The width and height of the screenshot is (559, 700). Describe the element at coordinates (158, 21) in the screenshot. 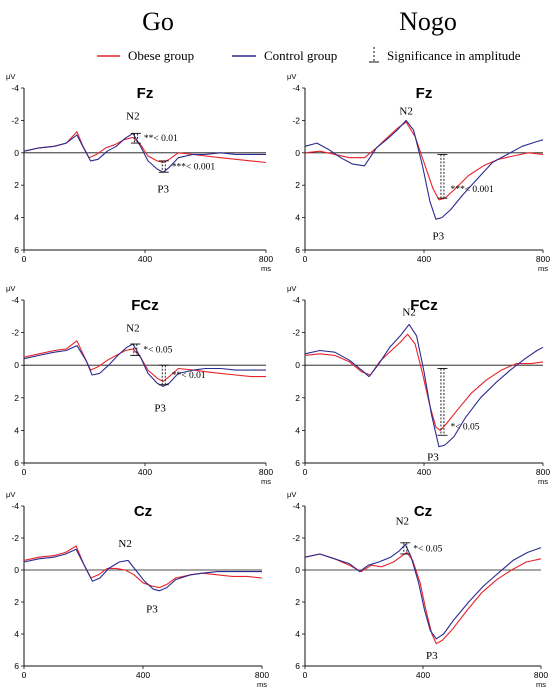

I see `column-title-go: Go` at that location.